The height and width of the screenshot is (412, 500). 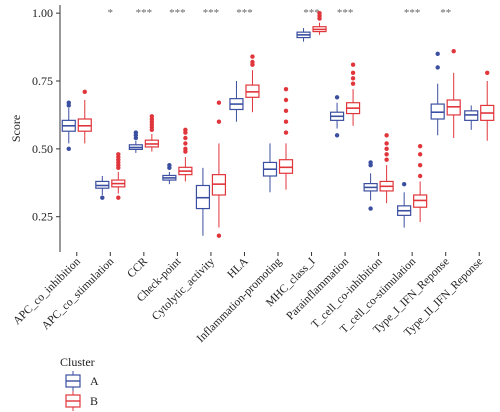 What do you see at coordinates (137, 267) in the screenshot?
I see `x-tick-label: CCR` at bounding box center [137, 267].